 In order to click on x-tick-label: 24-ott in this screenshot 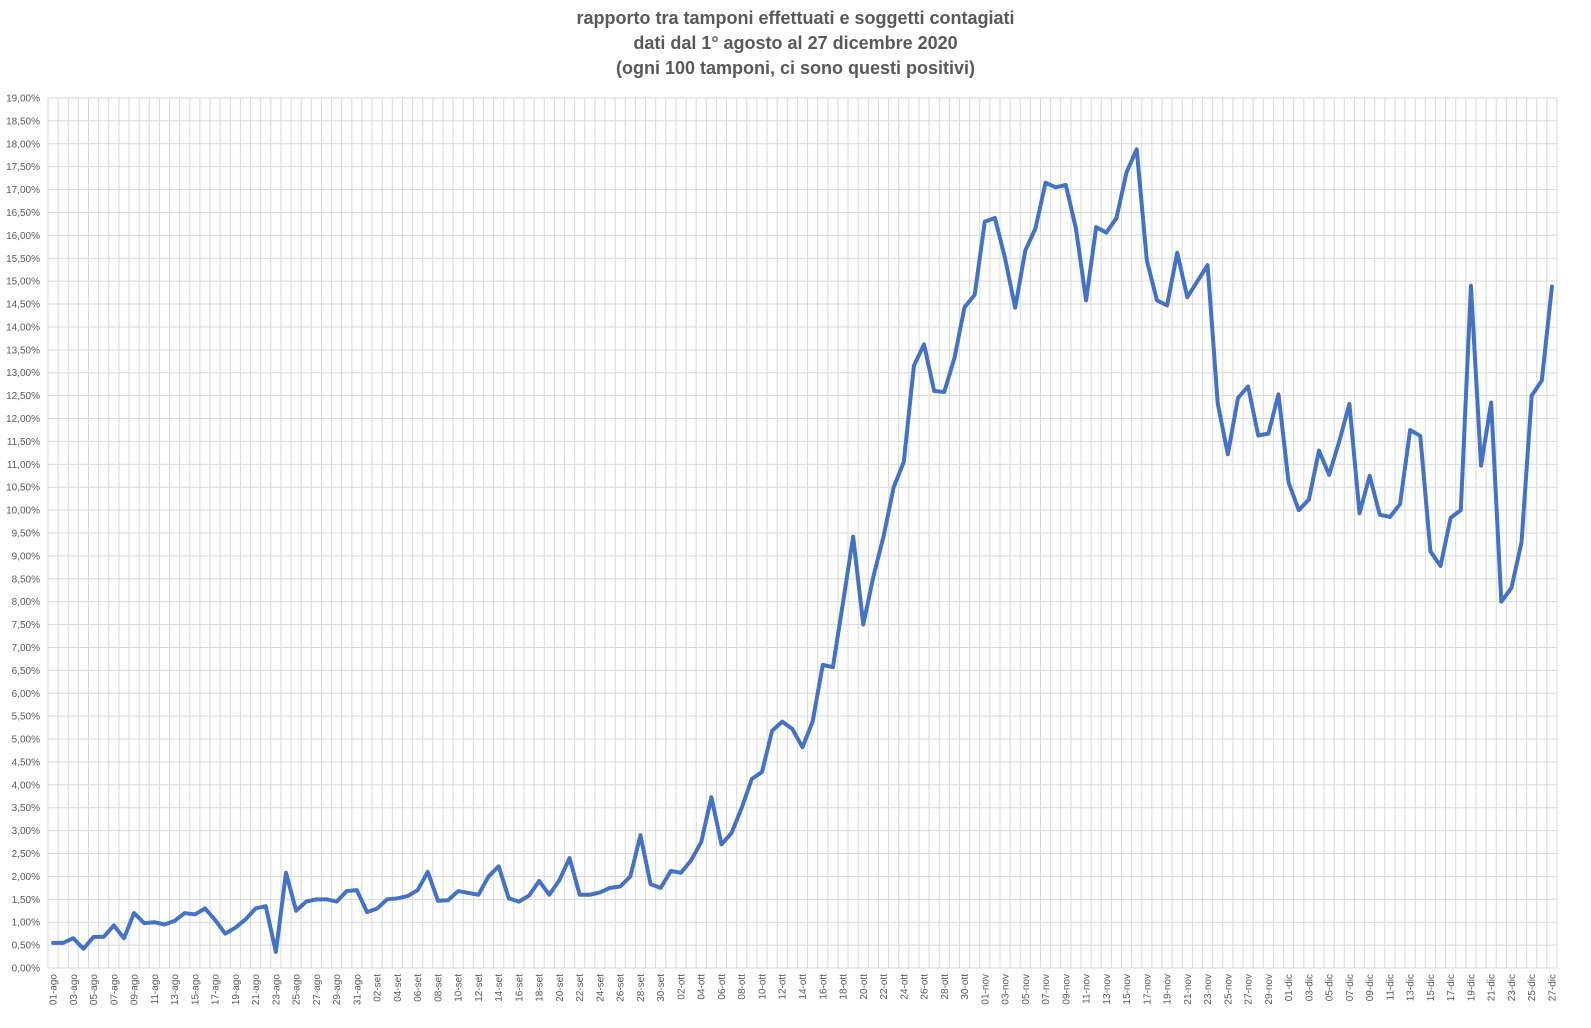, I will do `click(904, 987)`.